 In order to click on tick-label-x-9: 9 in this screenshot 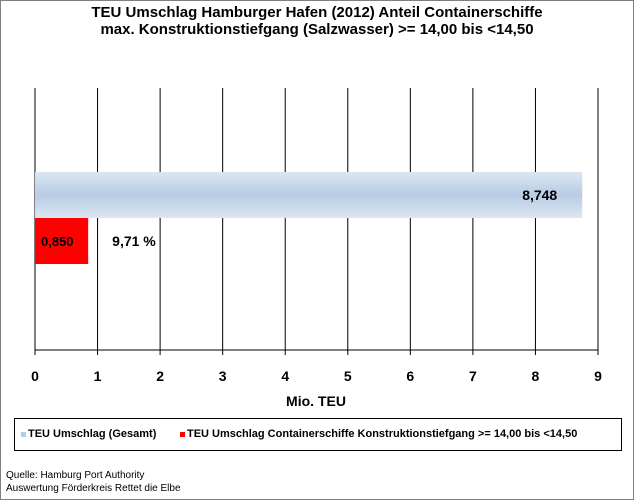, I will do `click(598, 376)`.